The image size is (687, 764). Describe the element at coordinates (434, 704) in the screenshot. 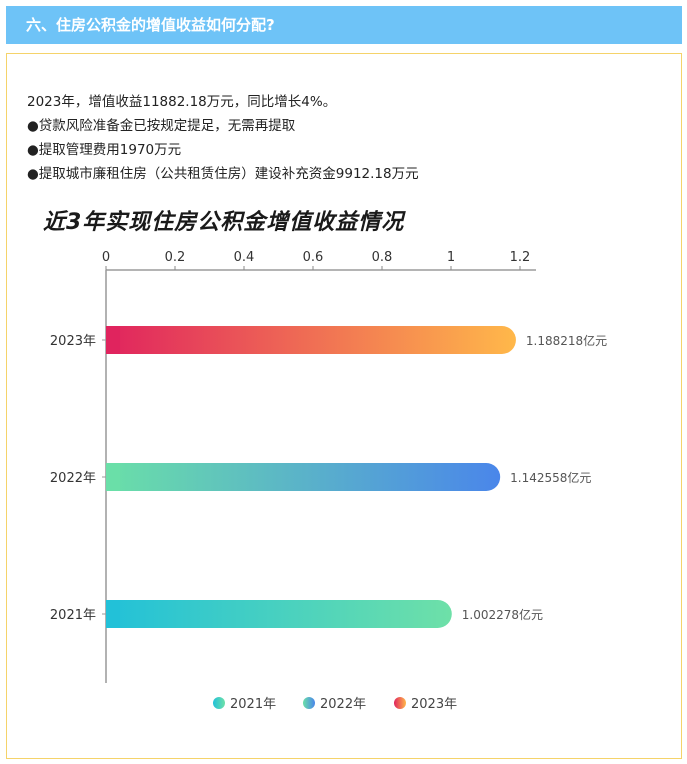

I see `legend-label: 2023年` at that location.